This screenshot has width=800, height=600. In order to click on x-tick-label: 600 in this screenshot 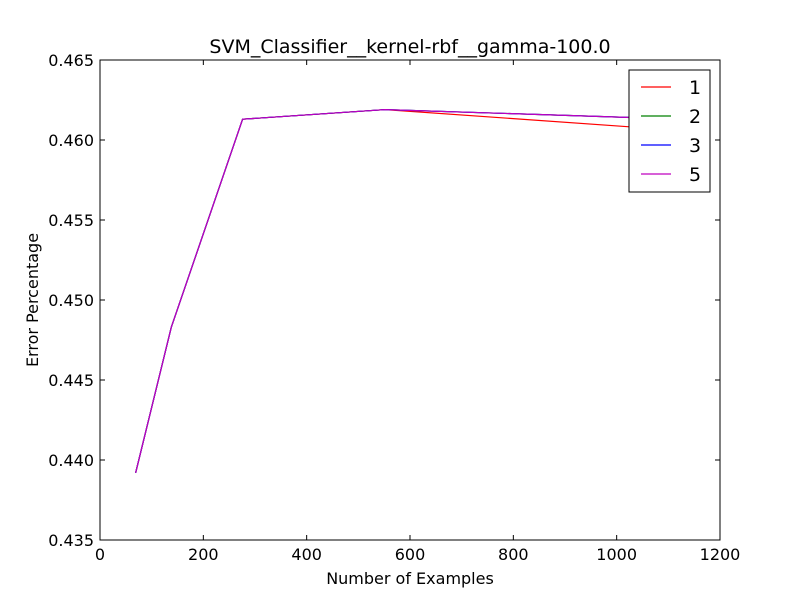, I will do `click(410, 554)`.